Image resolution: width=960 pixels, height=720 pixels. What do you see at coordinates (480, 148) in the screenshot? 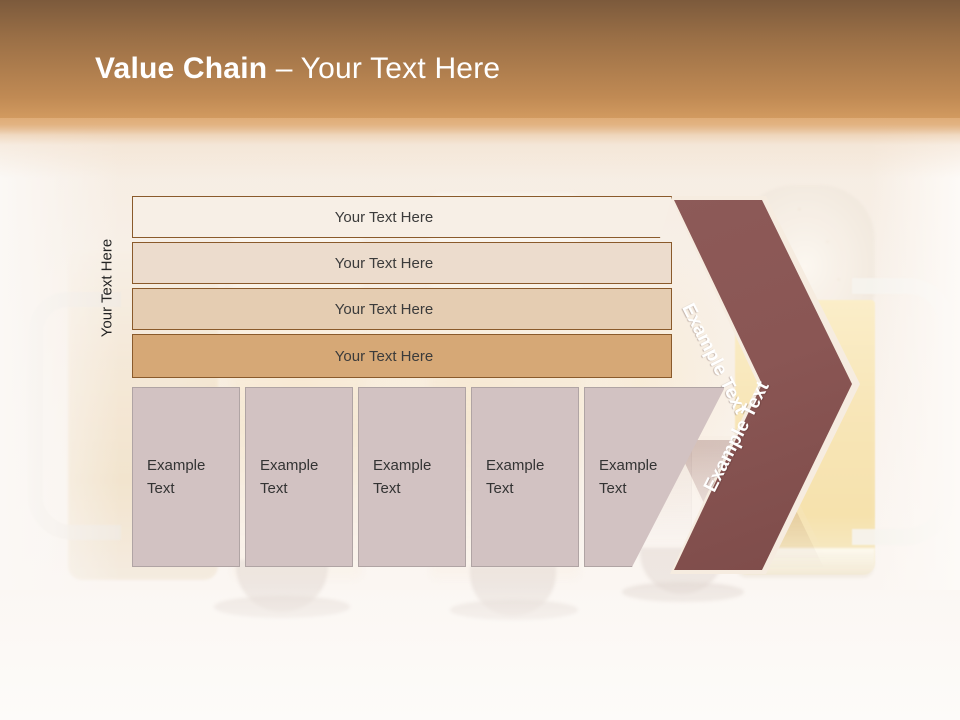
I see `title-banner-fade` at bounding box center [480, 148].